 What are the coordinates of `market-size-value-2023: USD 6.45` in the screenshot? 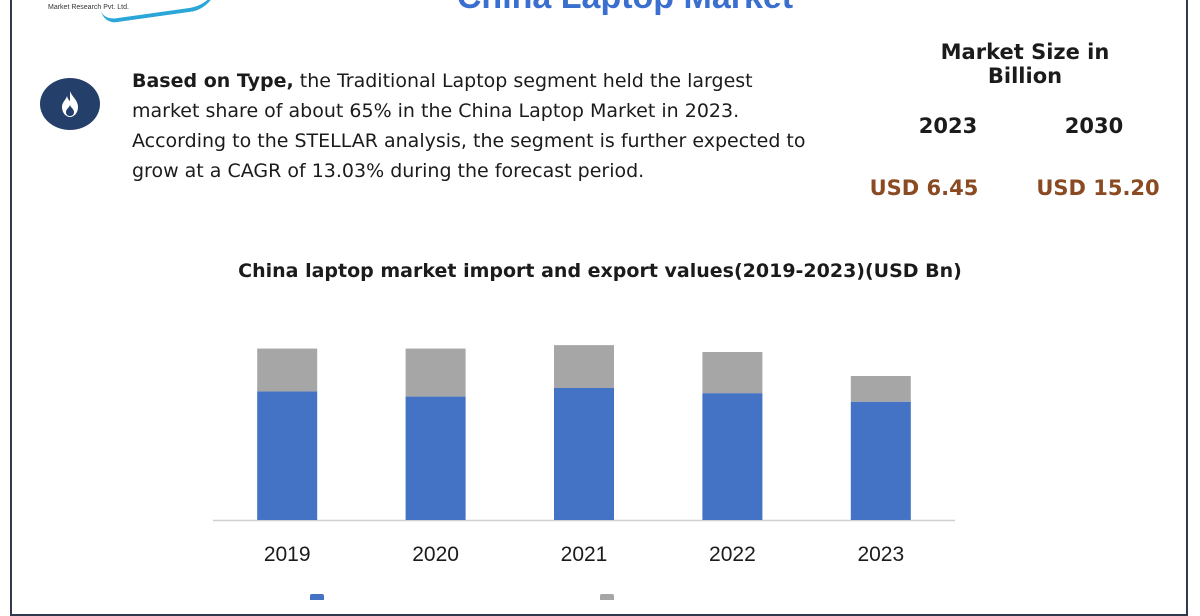 It's located at (924, 187).